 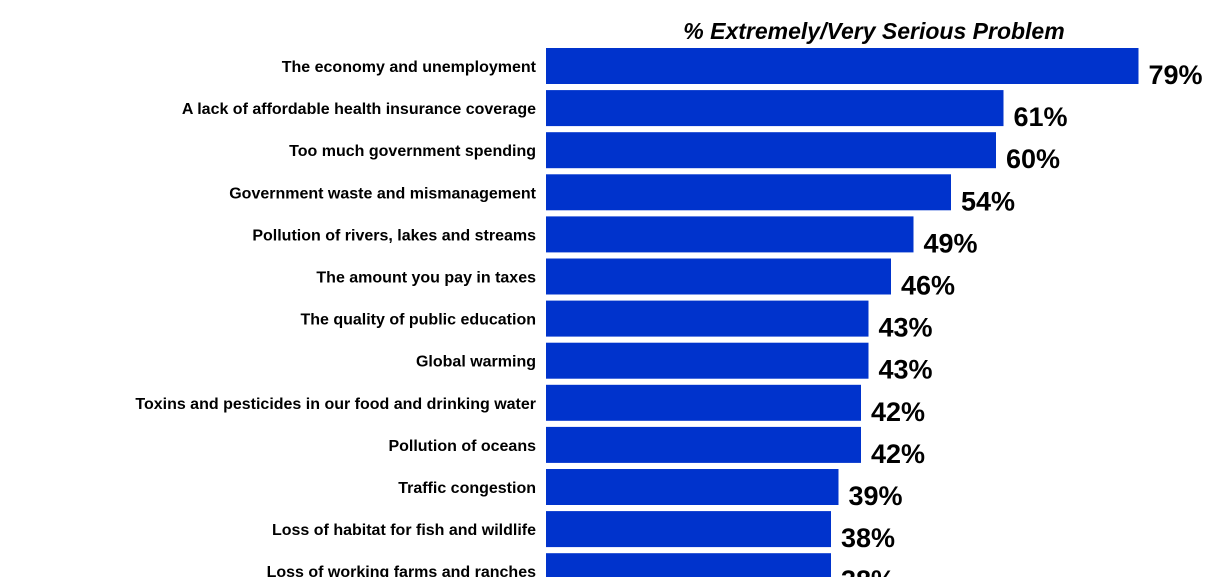 What do you see at coordinates (404, 530) in the screenshot?
I see `category-label-11: Loss of habitat for fish and wildlife` at bounding box center [404, 530].